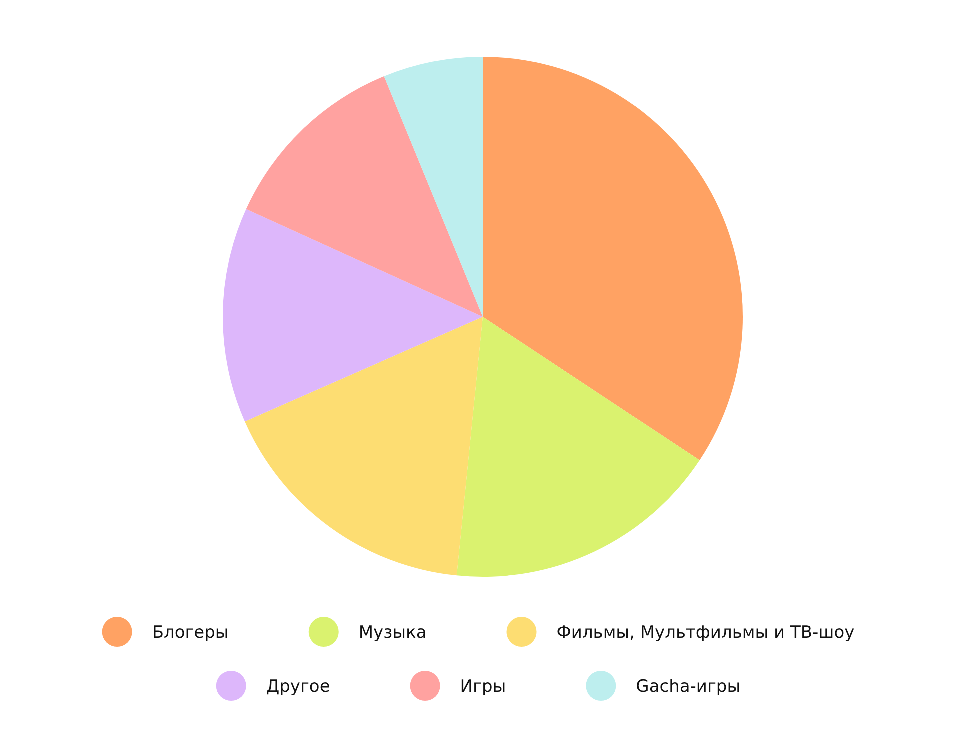  What do you see at coordinates (483, 687) in the screenshot?
I see `legend-label: Игры` at bounding box center [483, 687].